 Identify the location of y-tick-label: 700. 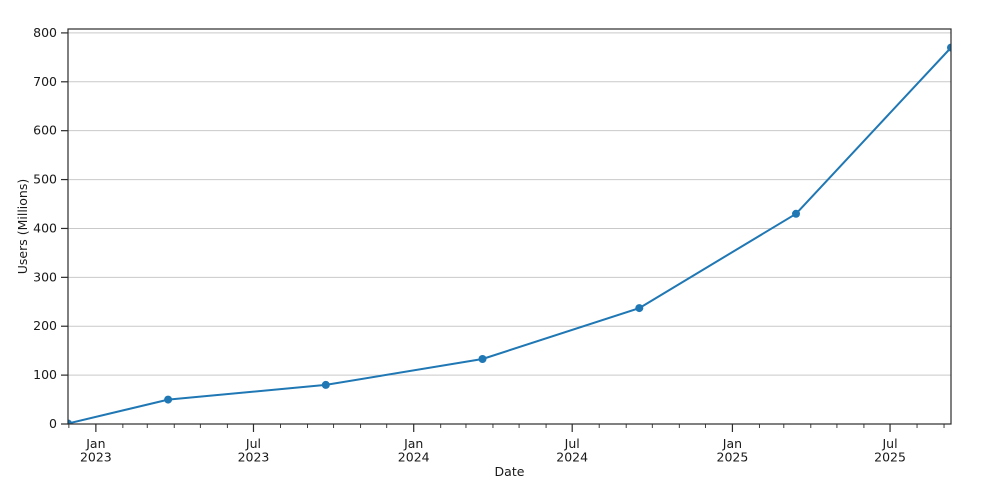
(45, 81).